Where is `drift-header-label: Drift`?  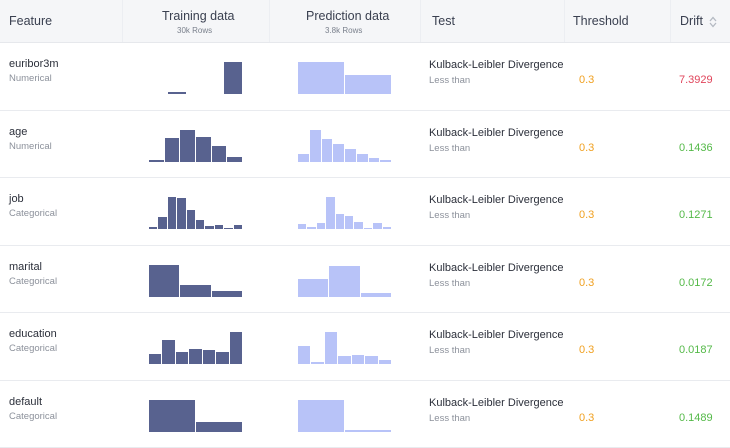 drift-header-label: Drift is located at coordinates (691, 21).